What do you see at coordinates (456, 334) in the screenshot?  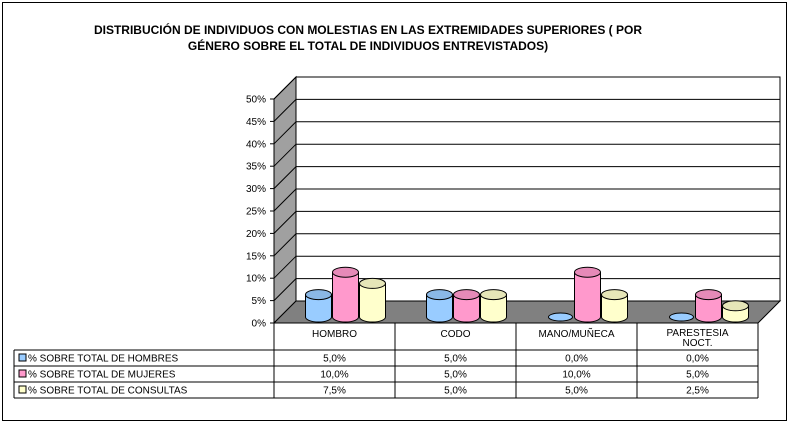 I see `category-label: CODO` at bounding box center [456, 334].